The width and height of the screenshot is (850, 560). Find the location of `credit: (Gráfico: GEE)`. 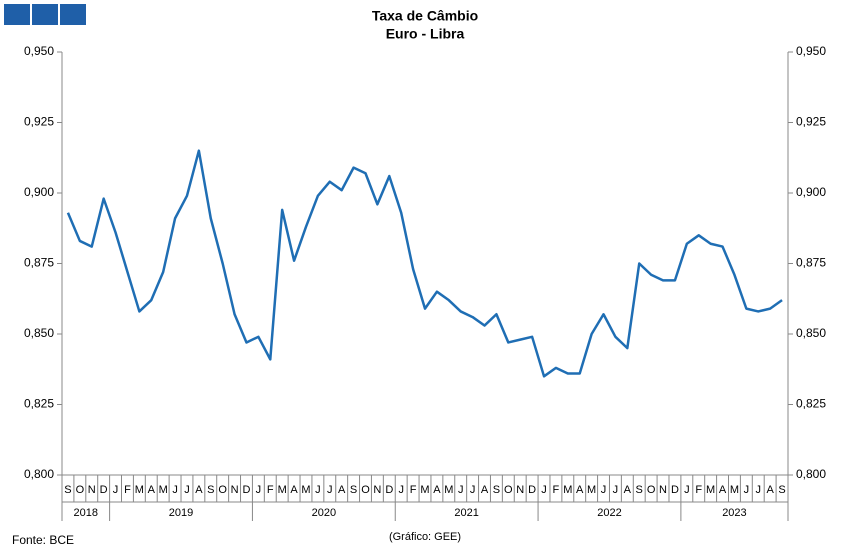

credit: (Gráfico: GEE) is located at coordinates (425, 537).